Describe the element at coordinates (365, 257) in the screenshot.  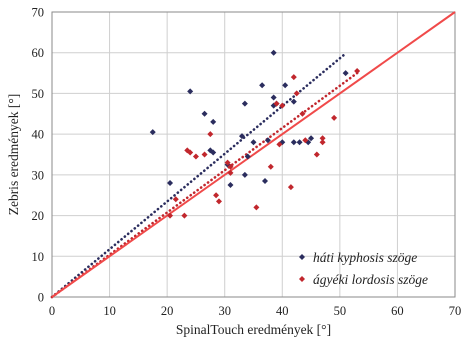
I see `legend-label-kyphosis: háti kyphosis szöge` at that location.